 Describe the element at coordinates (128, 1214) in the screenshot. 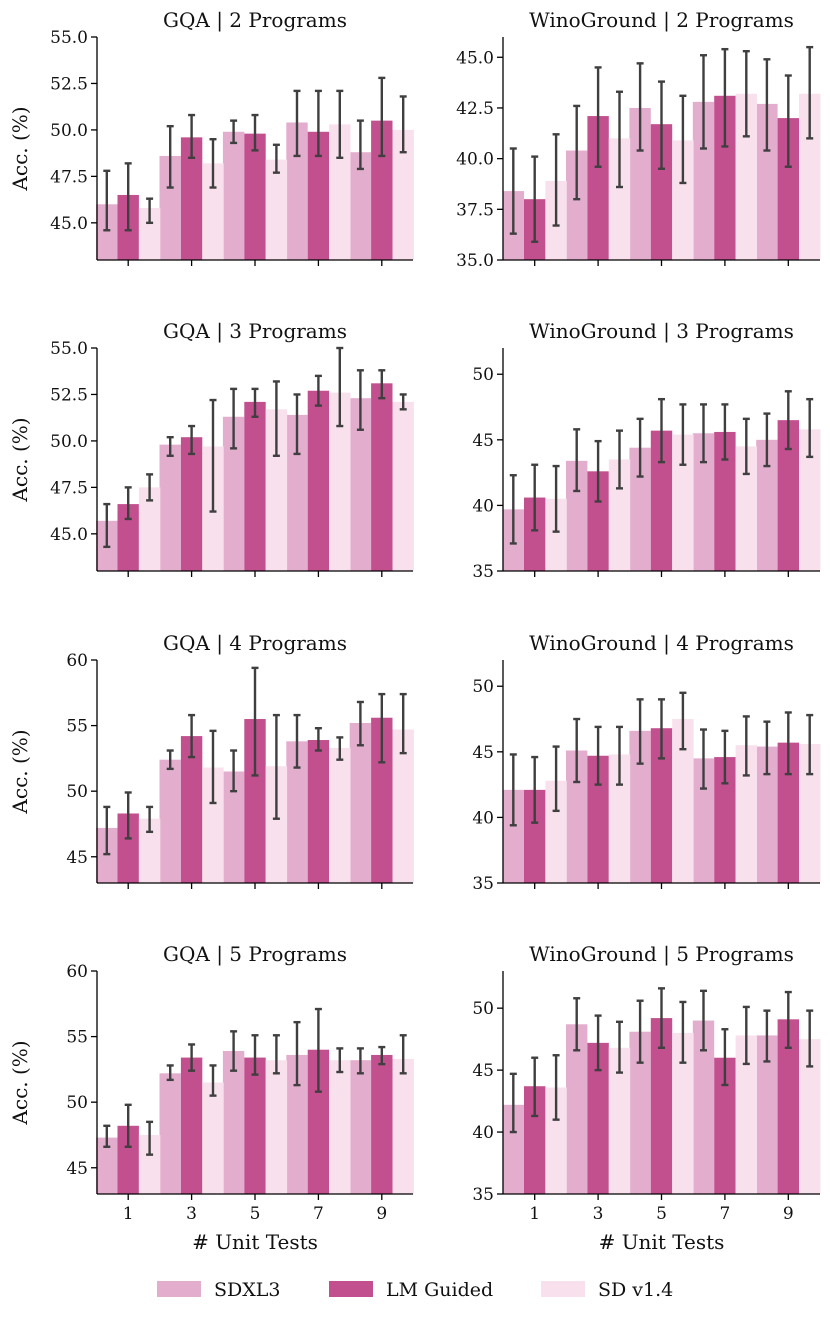

I see `x-tick-label: 1` at that location.